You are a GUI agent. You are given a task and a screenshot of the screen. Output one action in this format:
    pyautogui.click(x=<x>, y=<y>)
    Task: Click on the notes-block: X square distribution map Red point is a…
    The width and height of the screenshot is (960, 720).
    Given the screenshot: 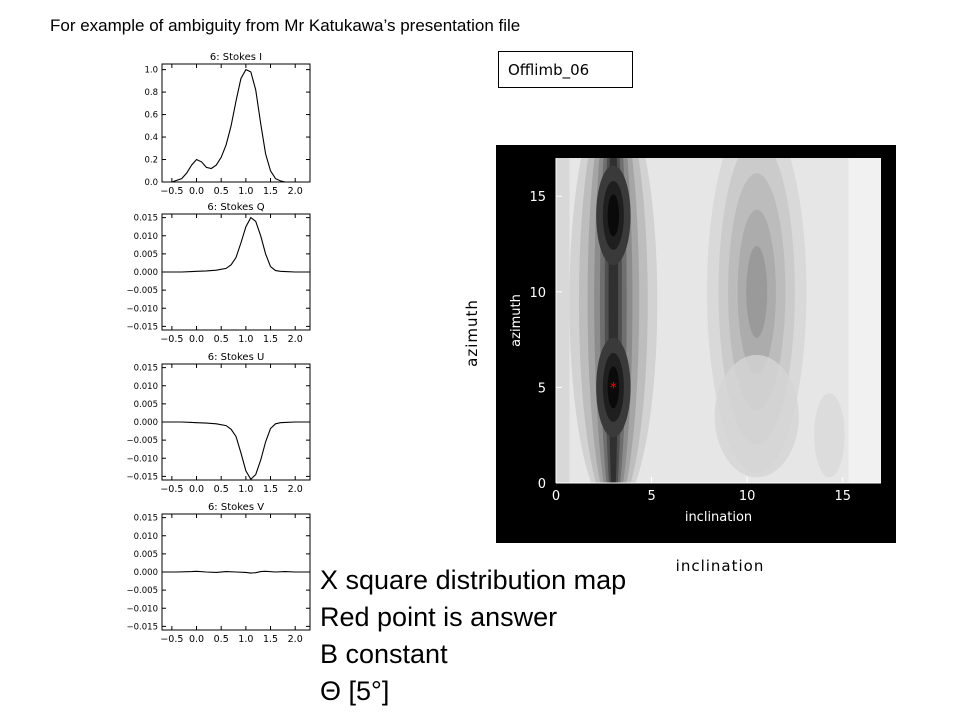 What is the action you would take?
    pyautogui.click(x=473, y=636)
    